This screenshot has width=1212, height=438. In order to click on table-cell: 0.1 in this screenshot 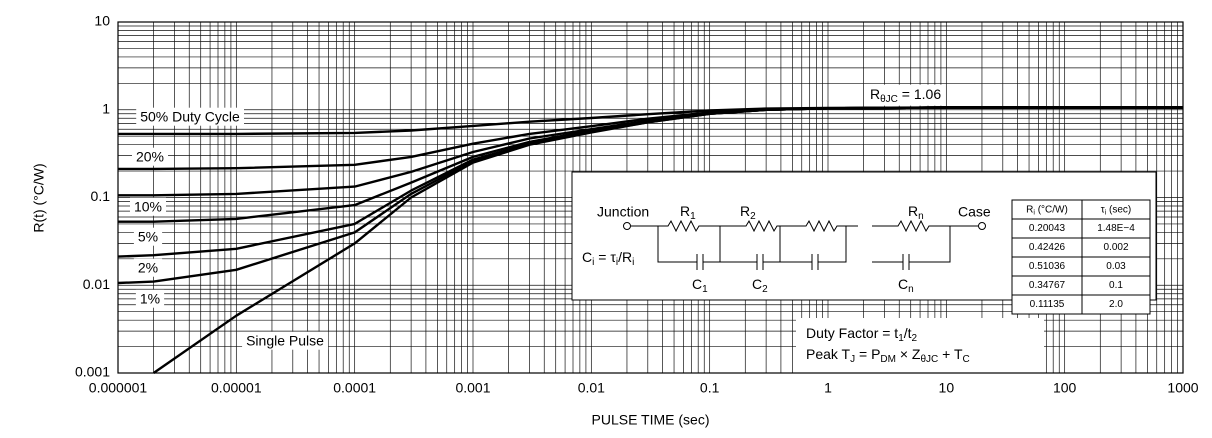, I will do `click(1116, 285)`.